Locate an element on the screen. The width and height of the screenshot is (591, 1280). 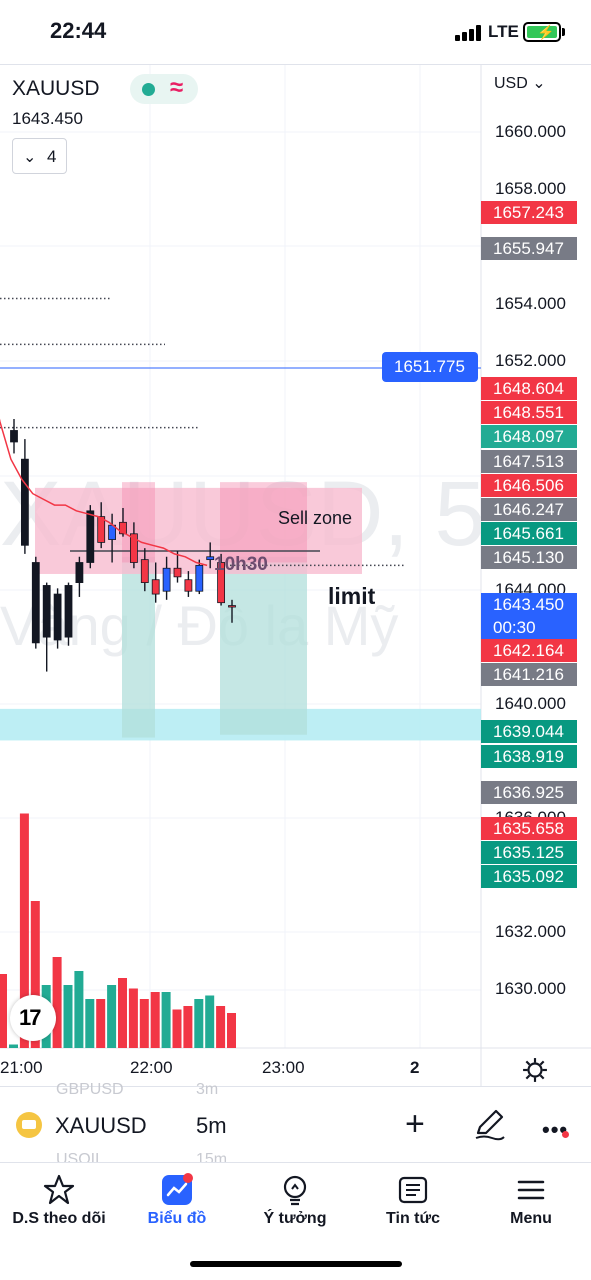
current-price-value: 1643.450 is located at coordinates (528, 604).